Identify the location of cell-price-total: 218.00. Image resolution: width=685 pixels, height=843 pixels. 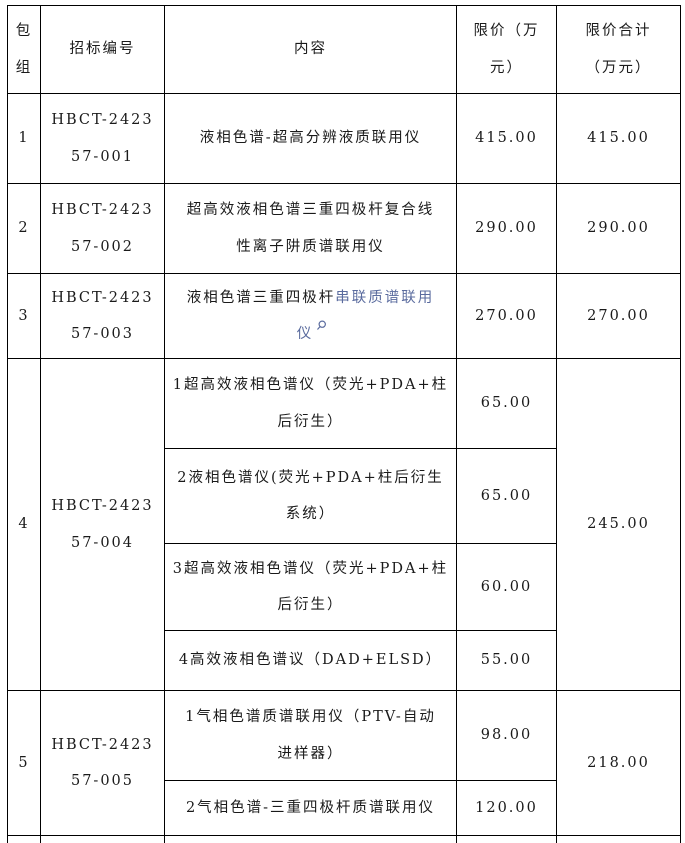
(618, 763).